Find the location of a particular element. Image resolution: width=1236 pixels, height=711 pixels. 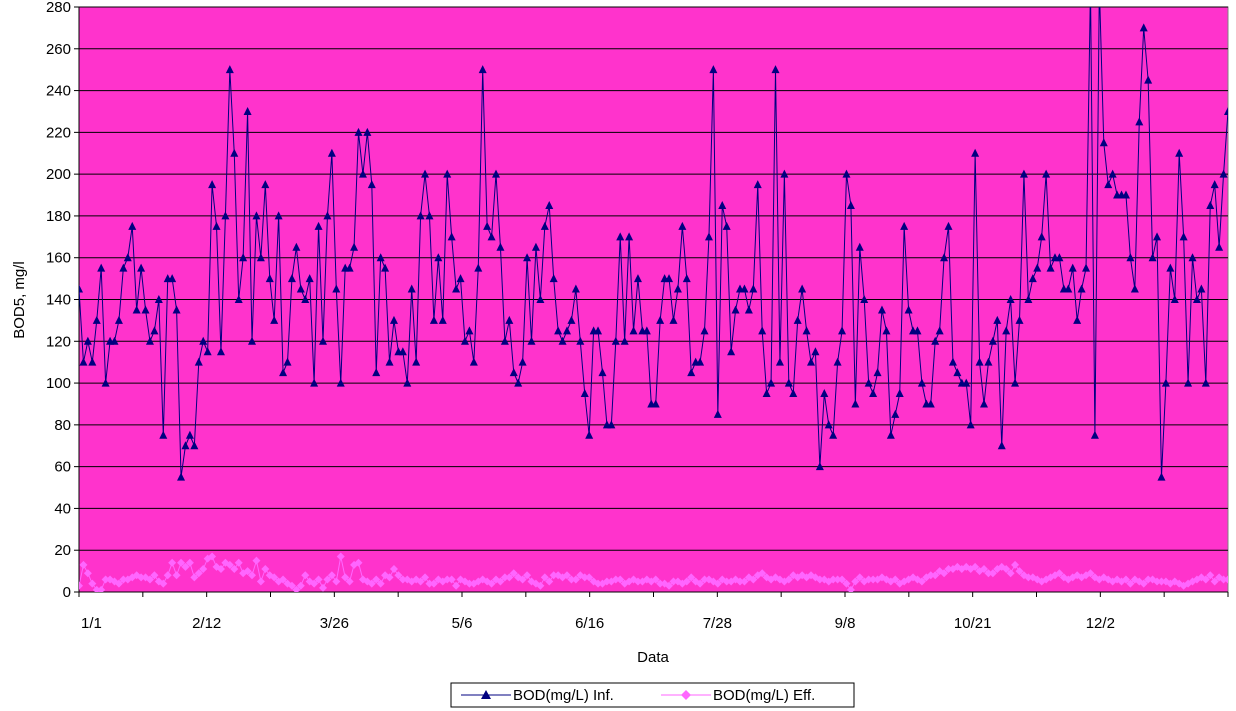

y-axis-ticks: 0 20 40 60 80 100 120 140 160 180 200 220 240 260 280 is located at coordinates (62, 300).